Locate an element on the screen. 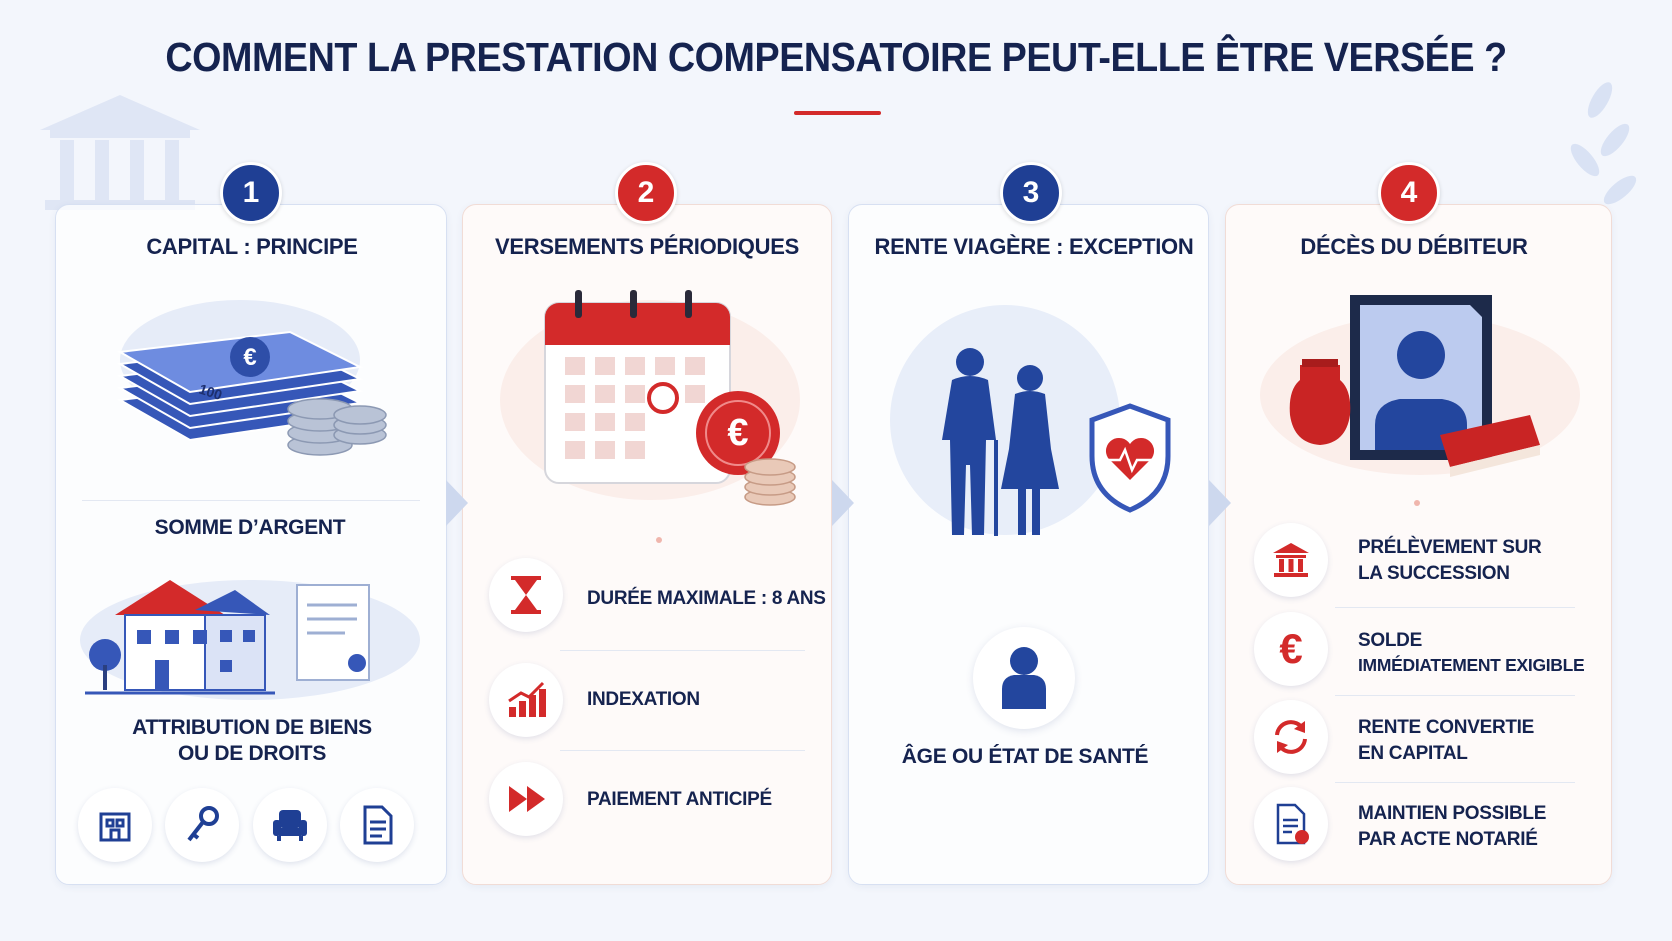  icon-key is located at coordinates (202, 825).